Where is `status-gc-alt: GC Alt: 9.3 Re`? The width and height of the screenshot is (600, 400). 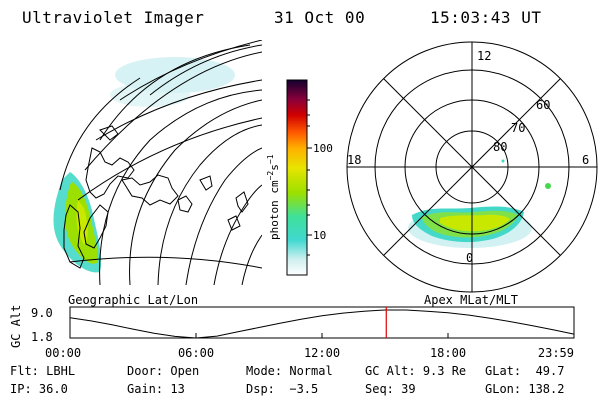
status-gc-alt: GC Alt: 9.3 Re is located at coordinates (416, 371).